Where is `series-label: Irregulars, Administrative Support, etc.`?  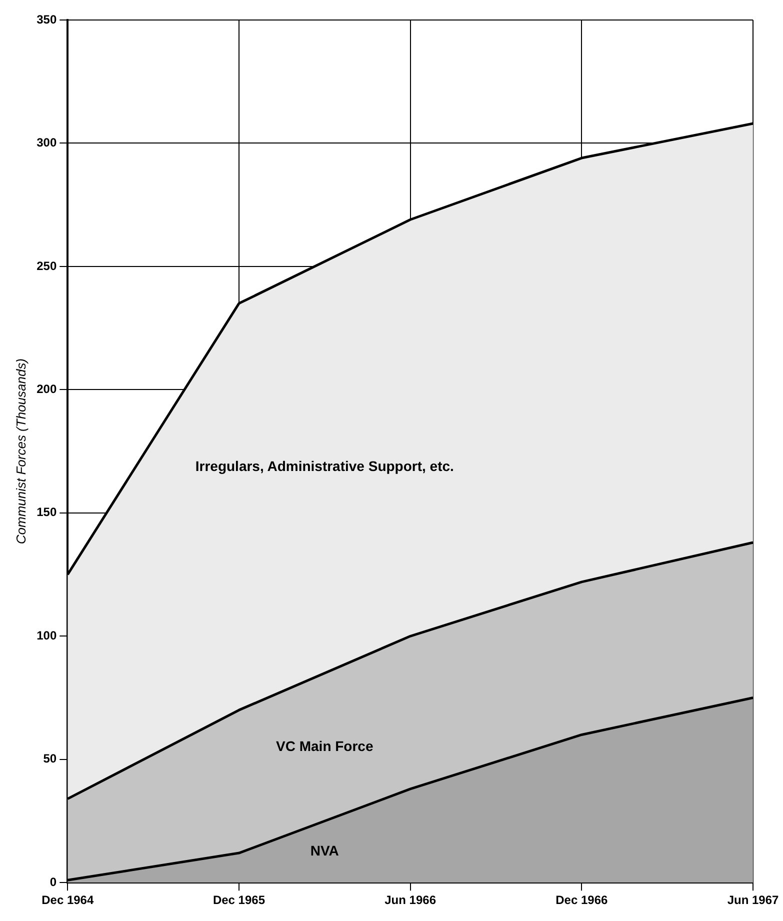
series-label: Irregulars, Administrative Support, etc. is located at coordinates (324, 466).